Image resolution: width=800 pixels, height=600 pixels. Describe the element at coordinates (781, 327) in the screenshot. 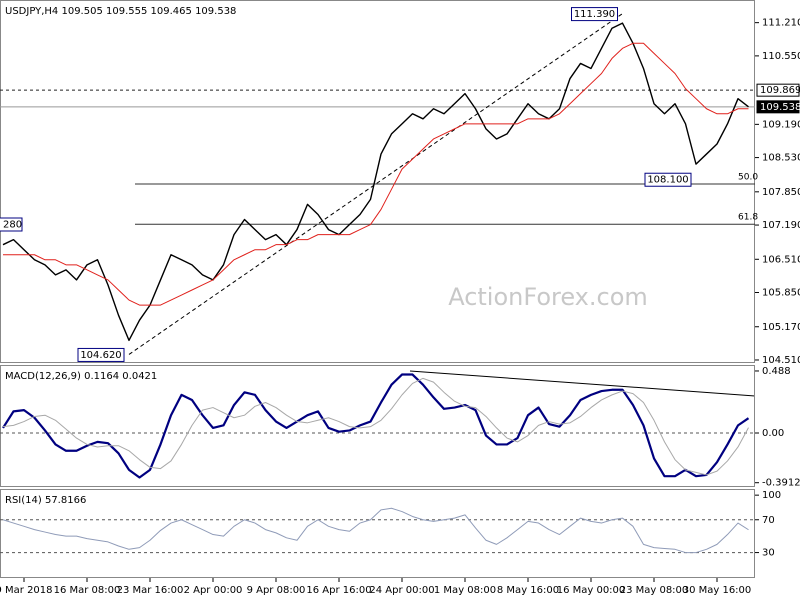

I see `y-tick-label: 105.170` at that location.